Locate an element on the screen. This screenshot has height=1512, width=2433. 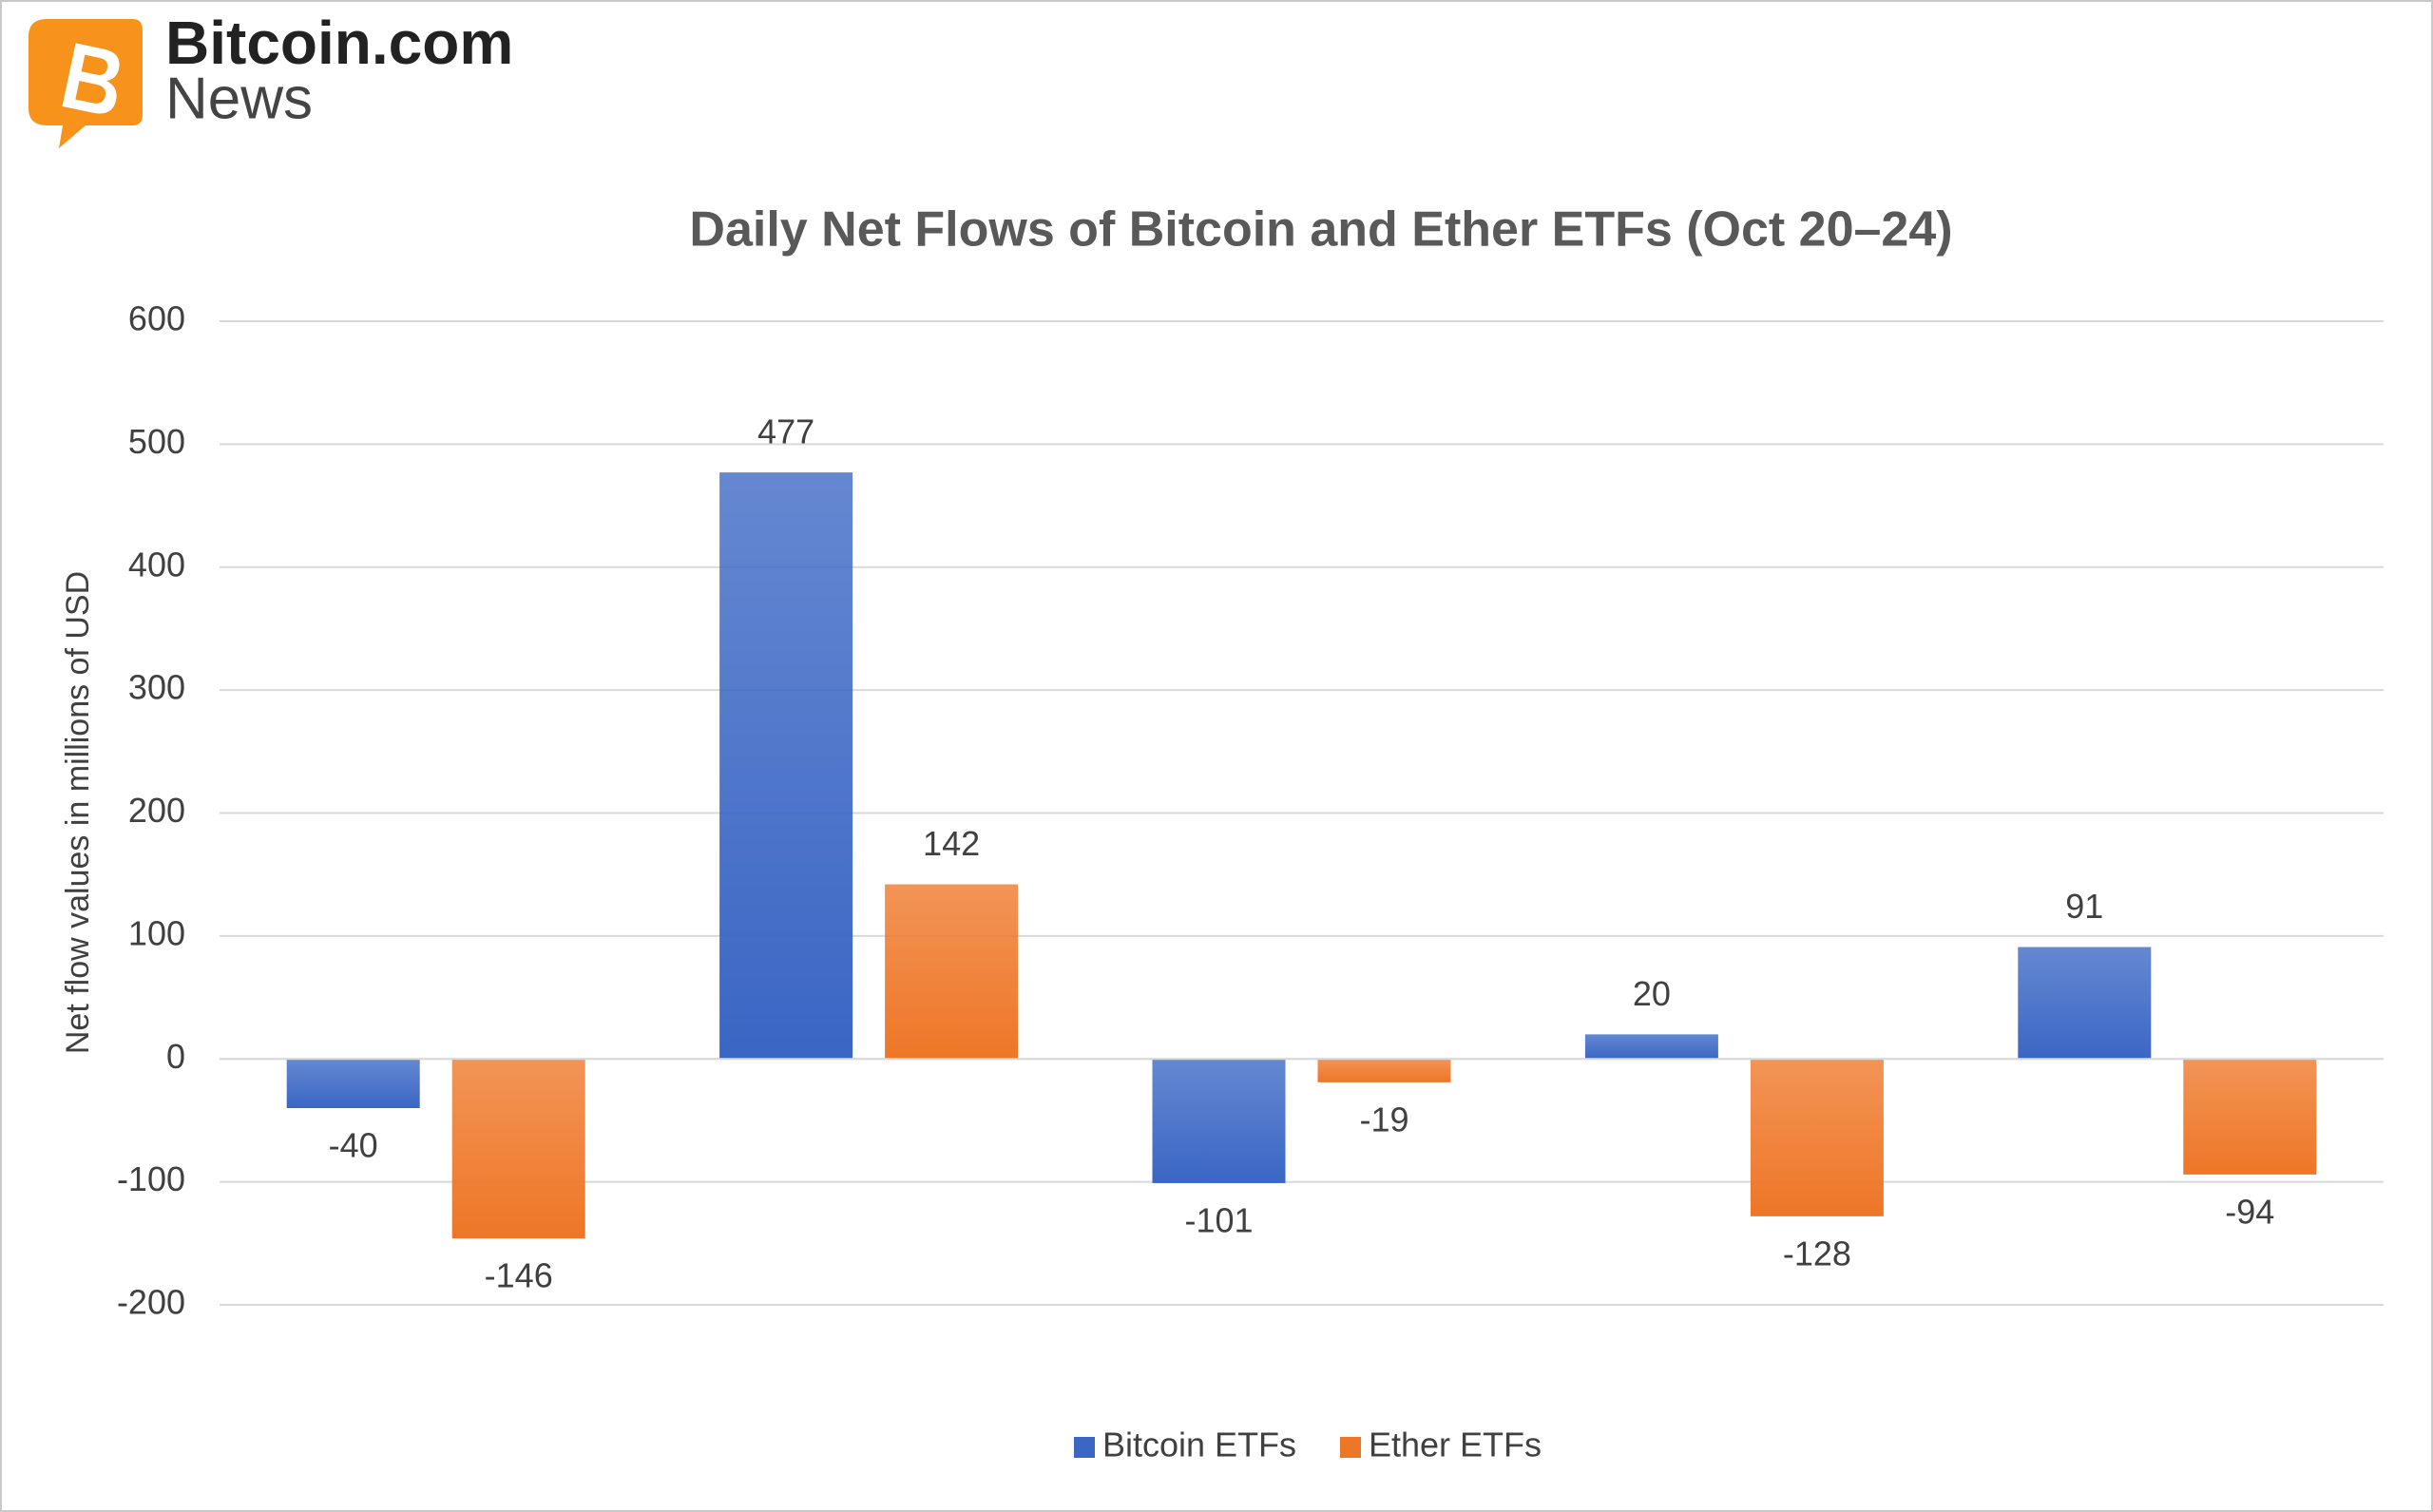
value-label: -146 is located at coordinates (519, 1275).